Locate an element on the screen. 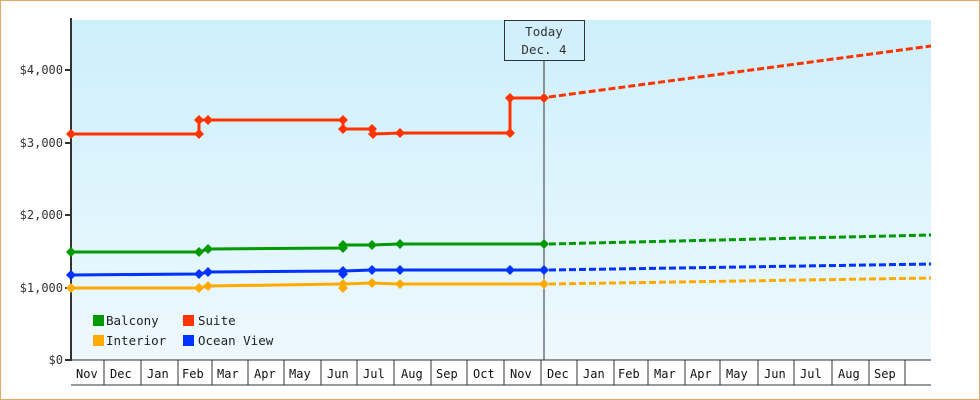 The image size is (980, 400). suite-projection is located at coordinates (740, 71).